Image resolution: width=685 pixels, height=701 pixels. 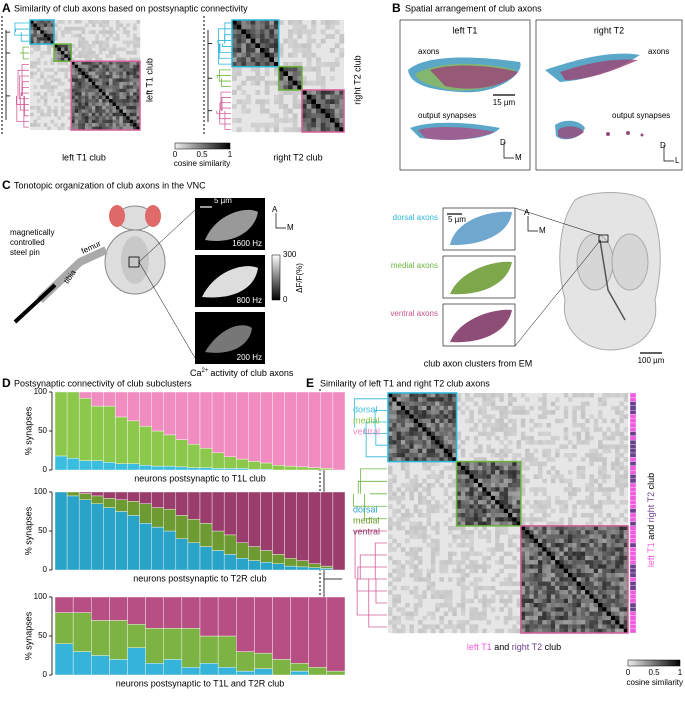 What do you see at coordinates (45, 569) in the screenshot?
I see `y-tick-label: 0` at bounding box center [45, 569].